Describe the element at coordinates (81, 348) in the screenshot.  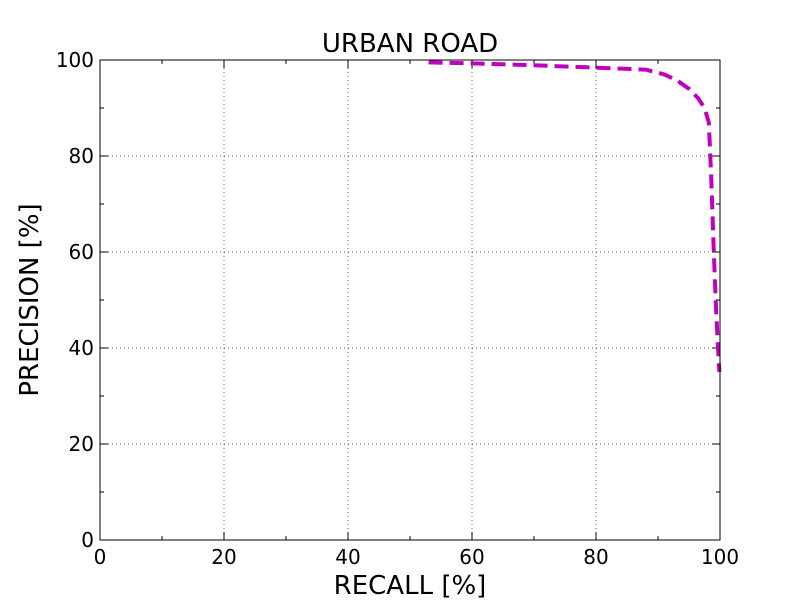
I see `y-tick-label: 40` at that location.